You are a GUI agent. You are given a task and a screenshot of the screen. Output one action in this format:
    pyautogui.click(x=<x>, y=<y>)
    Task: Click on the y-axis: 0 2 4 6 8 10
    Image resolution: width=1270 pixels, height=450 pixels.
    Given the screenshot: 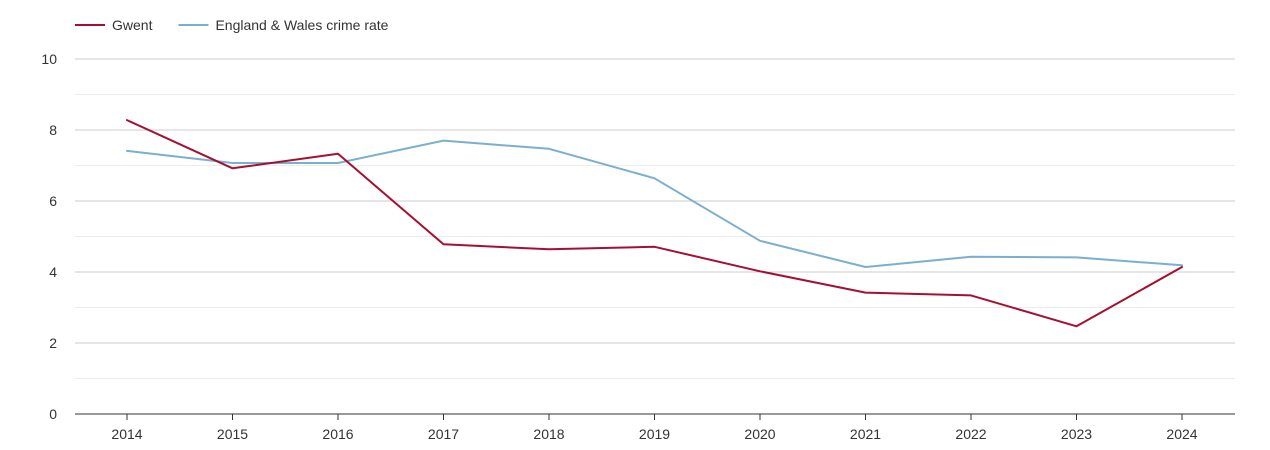 What is the action you would take?
    pyautogui.click(x=49, y=236)
    